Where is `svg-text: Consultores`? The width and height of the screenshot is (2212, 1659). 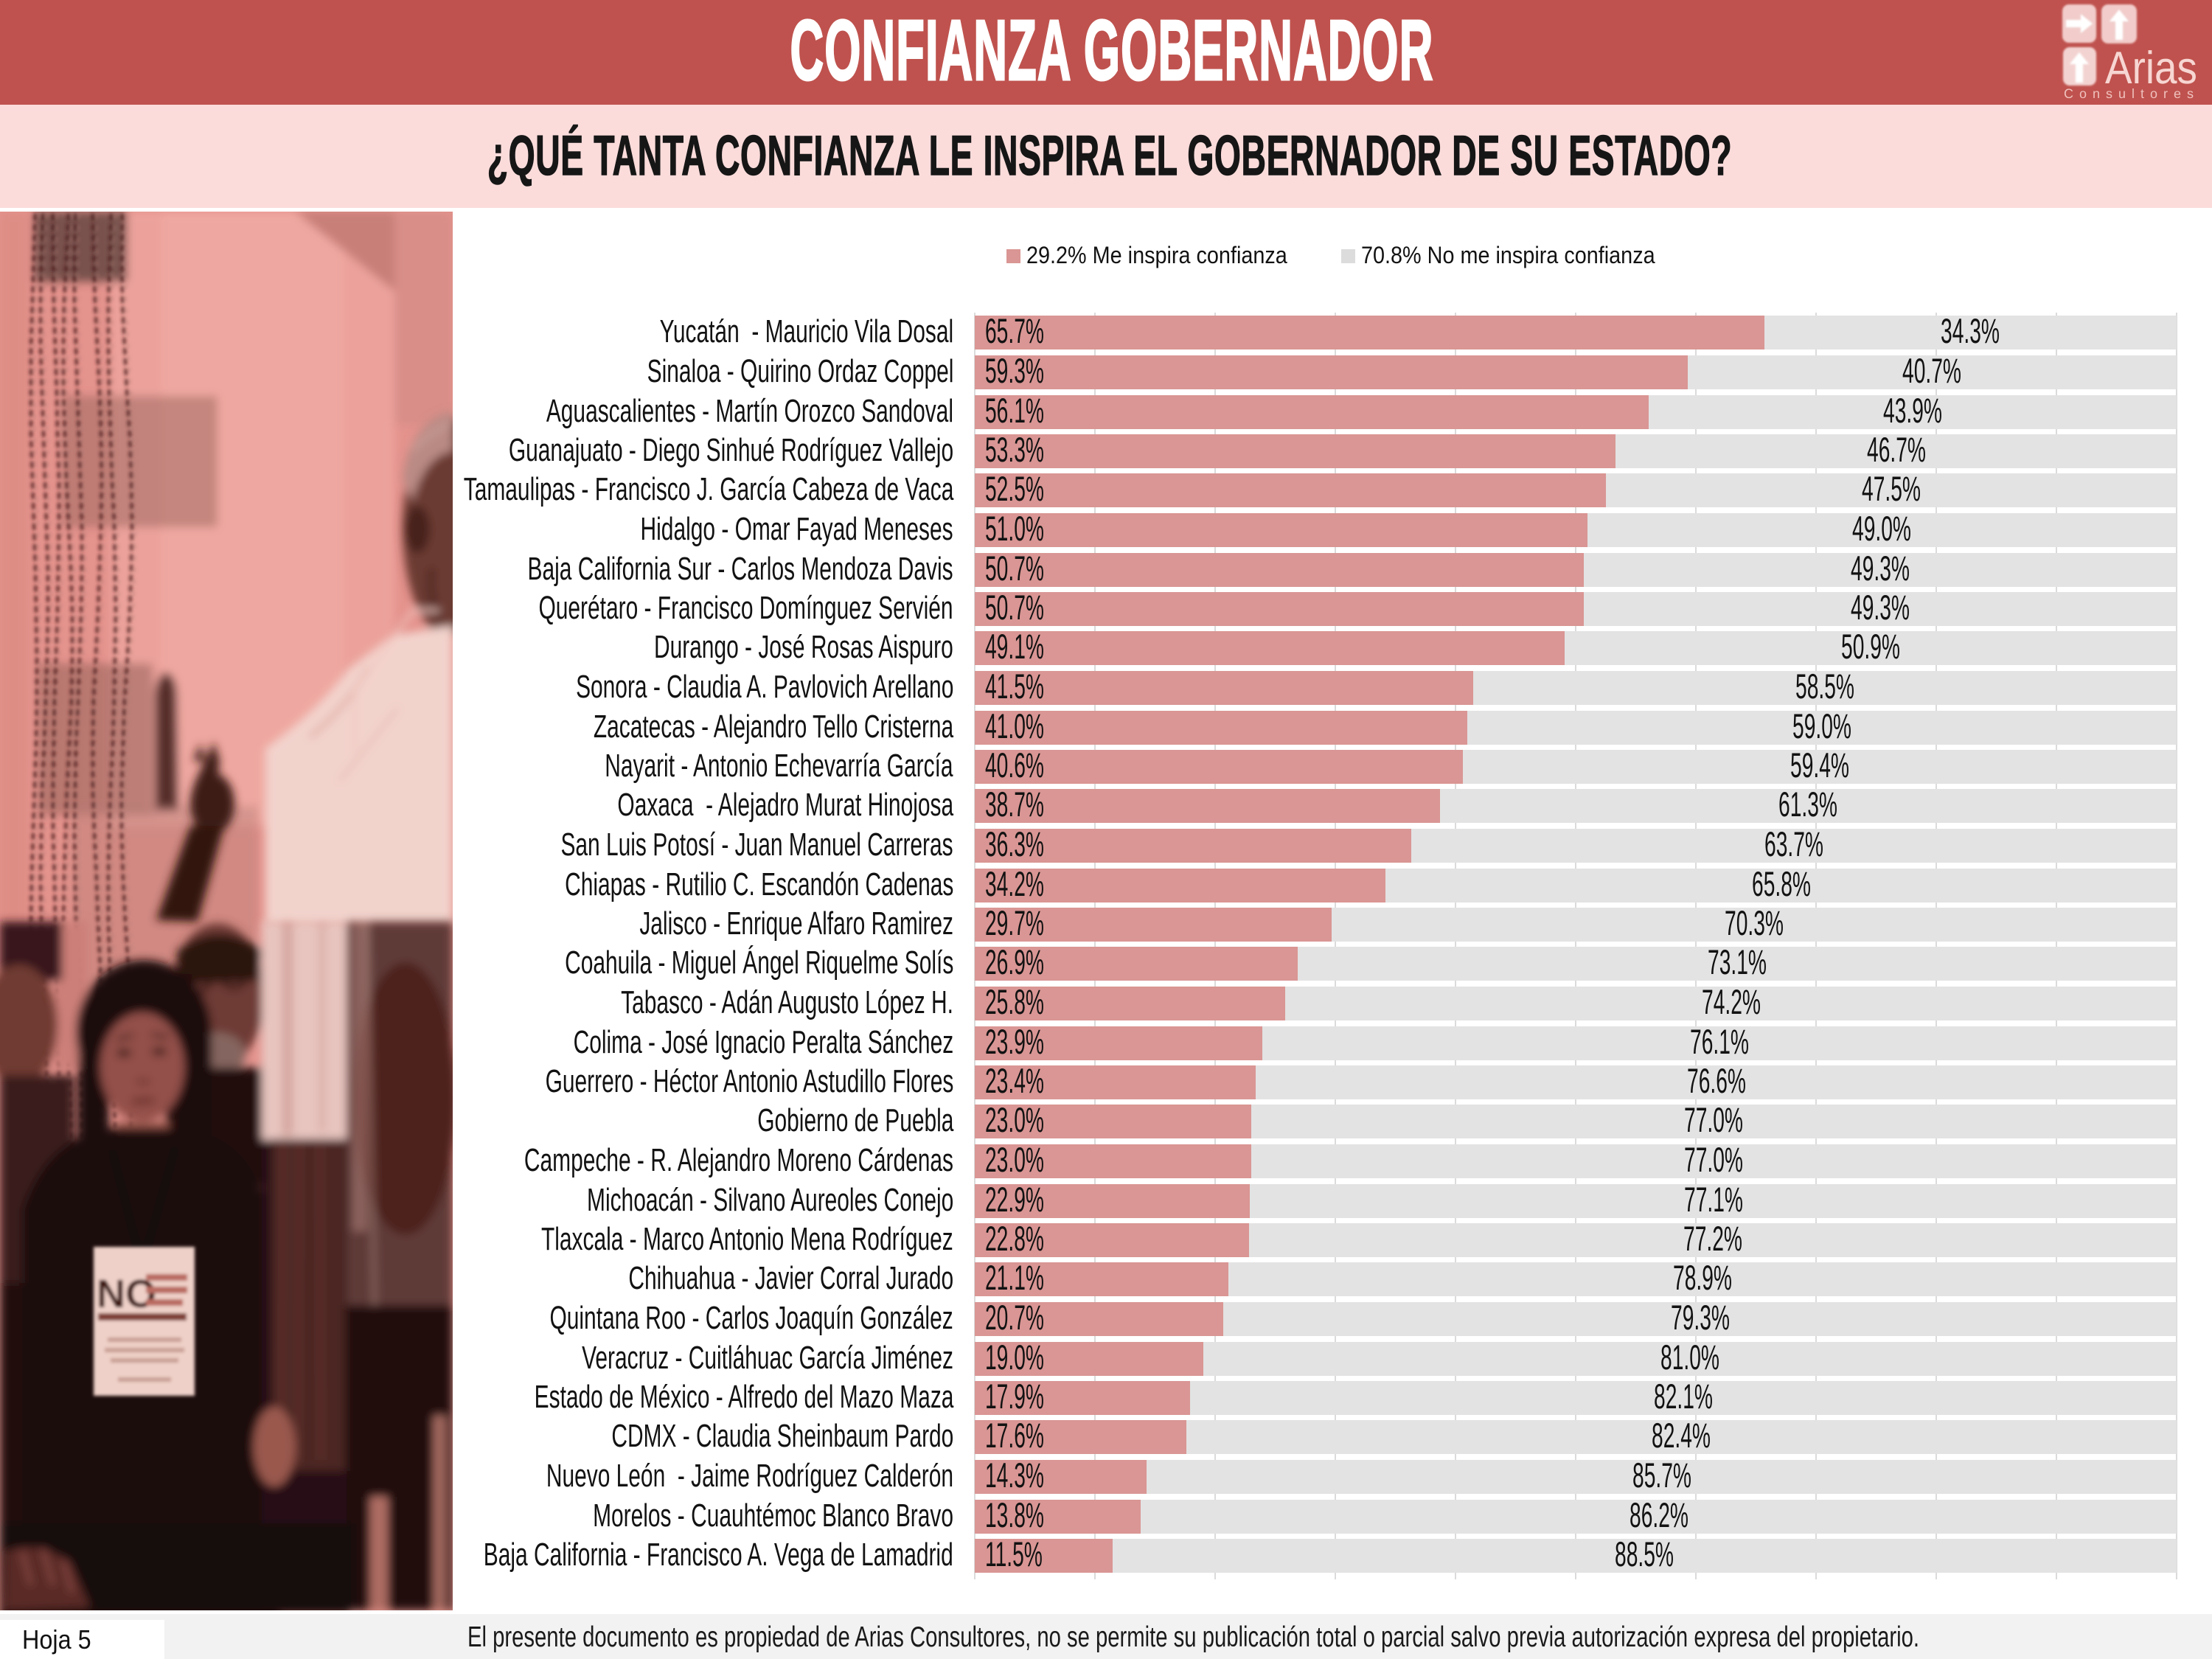
svg-text: Consultores is located at coordinates (2131, 93).